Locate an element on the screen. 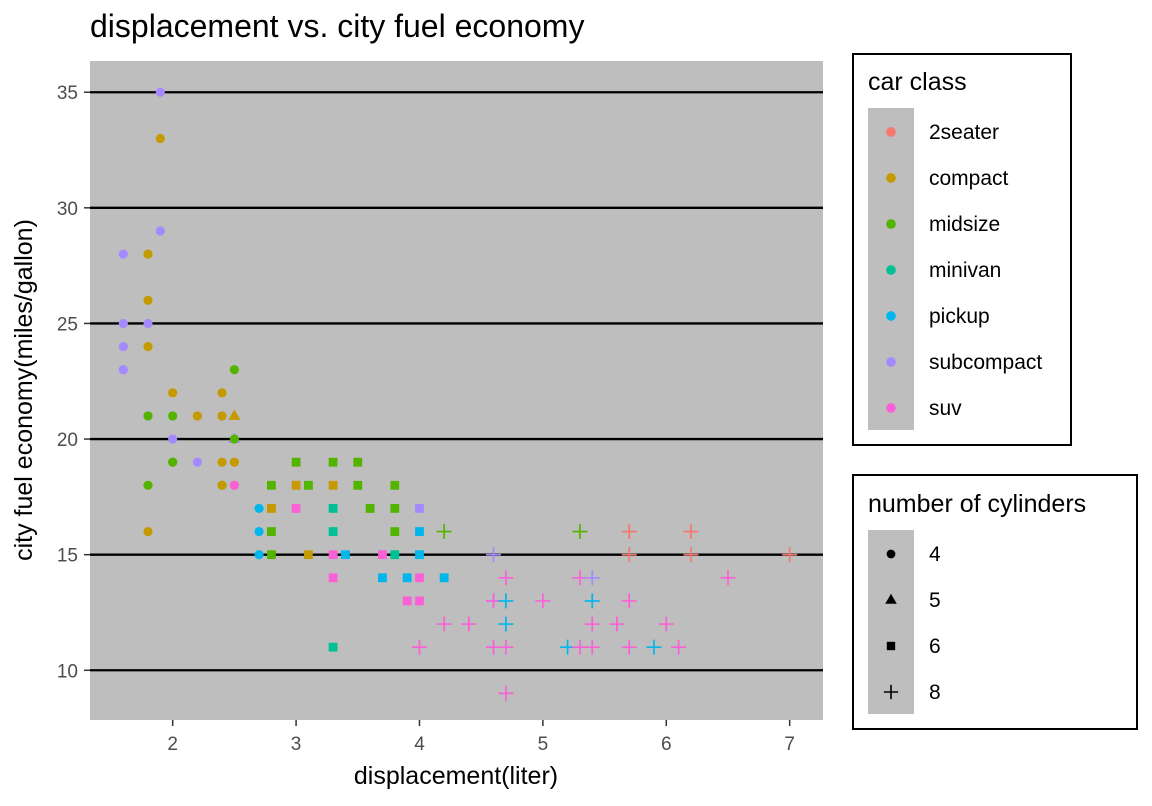  y-tick-label: 10 is located at coordinates (67, 671).